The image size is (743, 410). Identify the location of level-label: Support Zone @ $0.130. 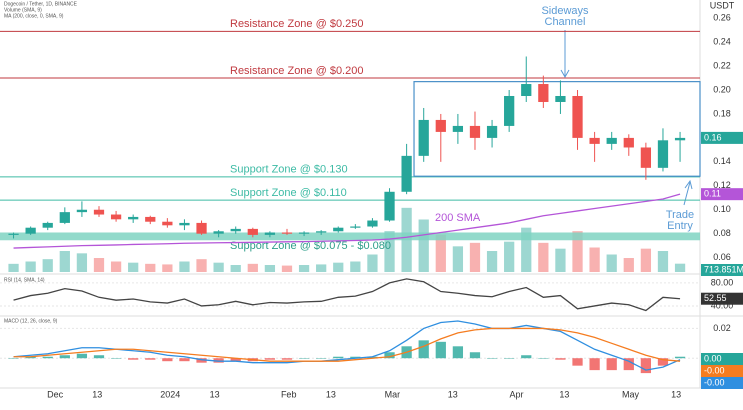
(289, 170).